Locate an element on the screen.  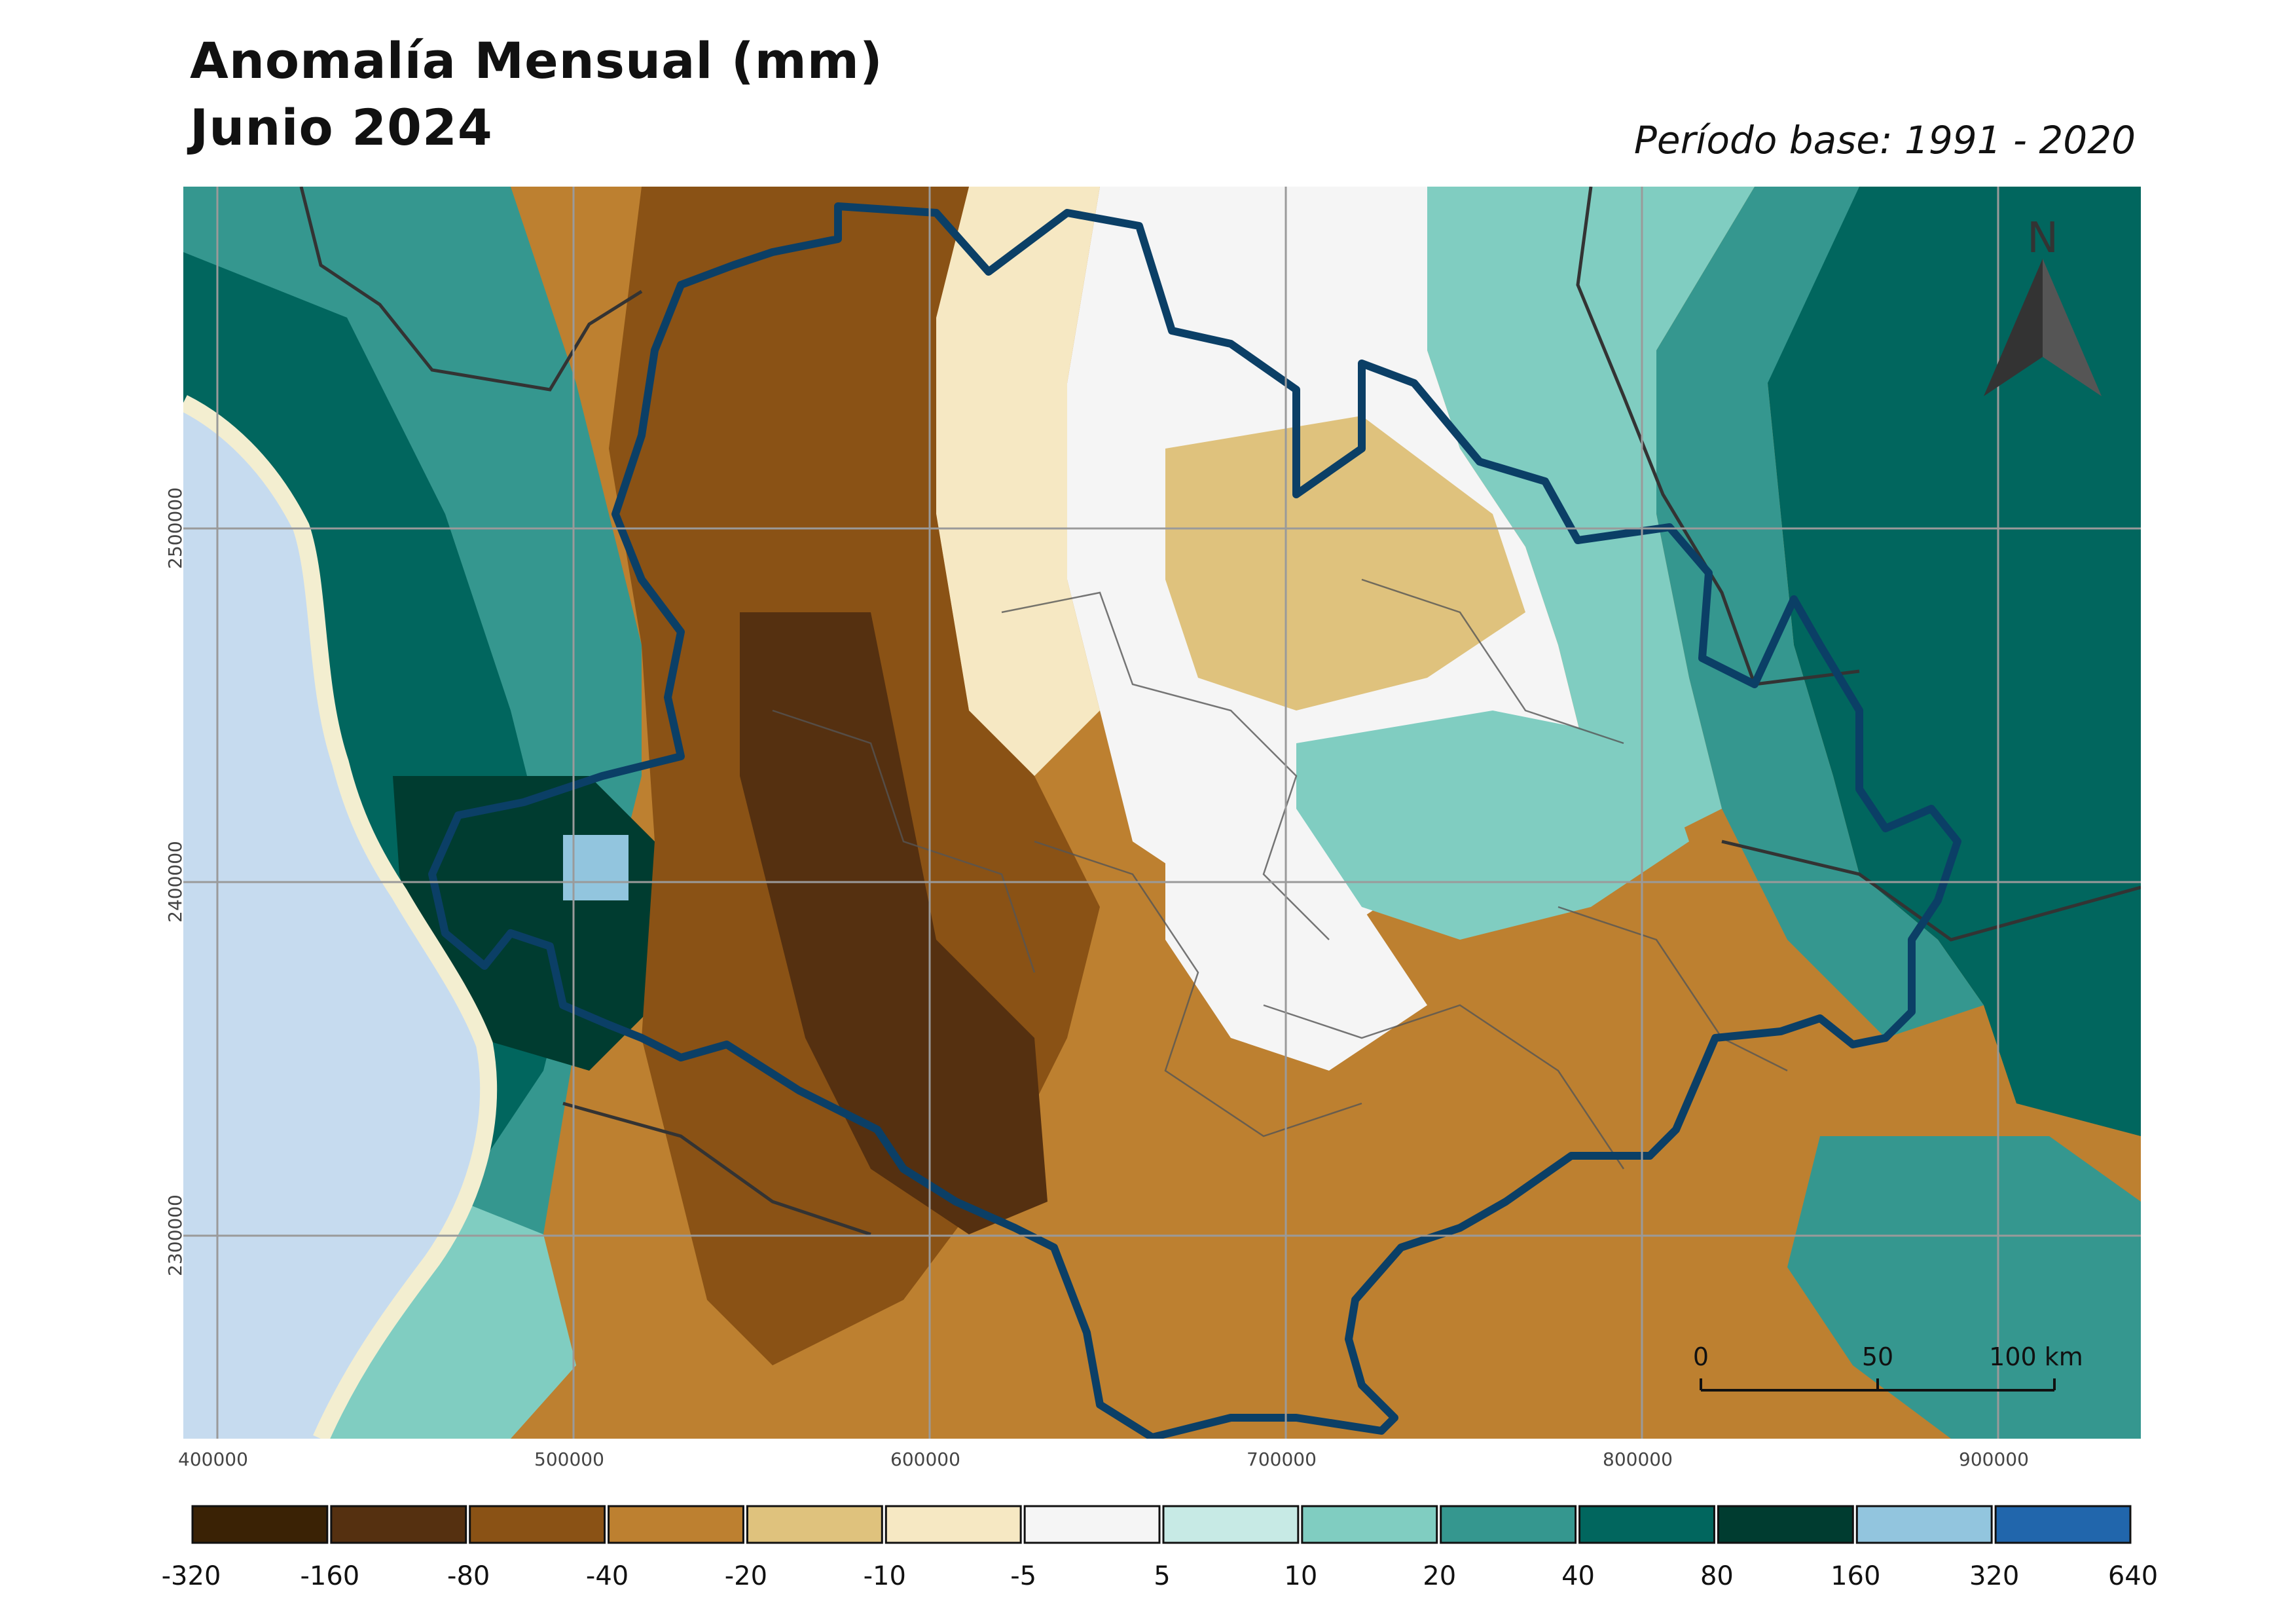
title-line-2: Junio 2024 is located at coordinates (341, 127).